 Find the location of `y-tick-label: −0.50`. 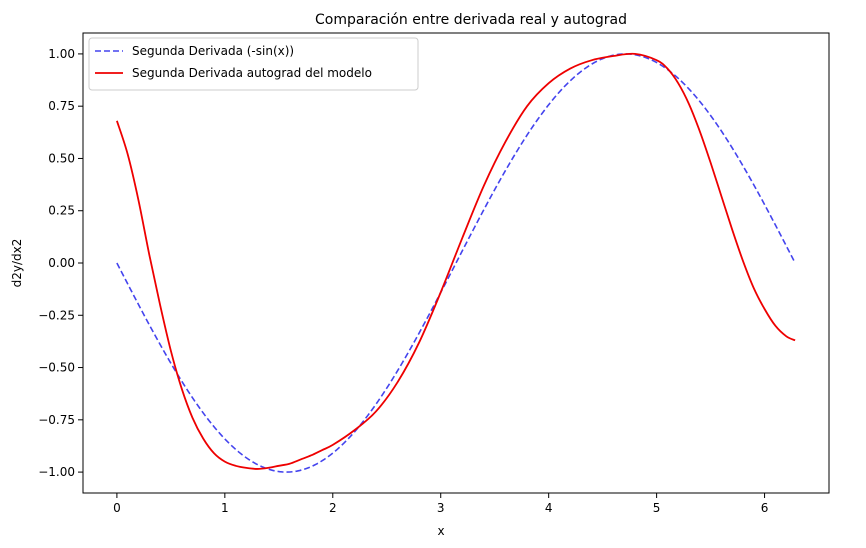

y-tick-label: −0.50 is located at coordinates (56, 368).